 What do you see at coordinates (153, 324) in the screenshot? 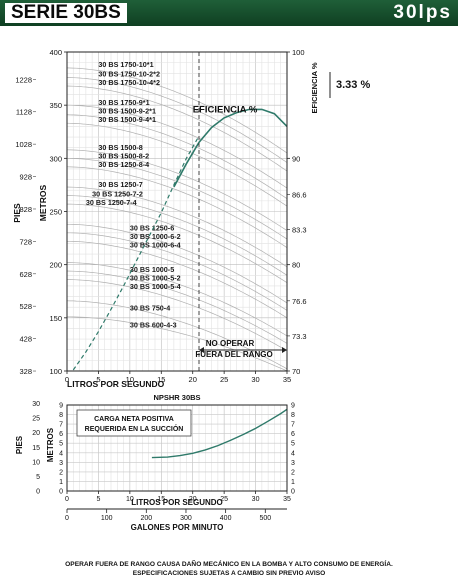
I see `series-label: 30 BS 600-4-3` at bounding box center [153, 324].